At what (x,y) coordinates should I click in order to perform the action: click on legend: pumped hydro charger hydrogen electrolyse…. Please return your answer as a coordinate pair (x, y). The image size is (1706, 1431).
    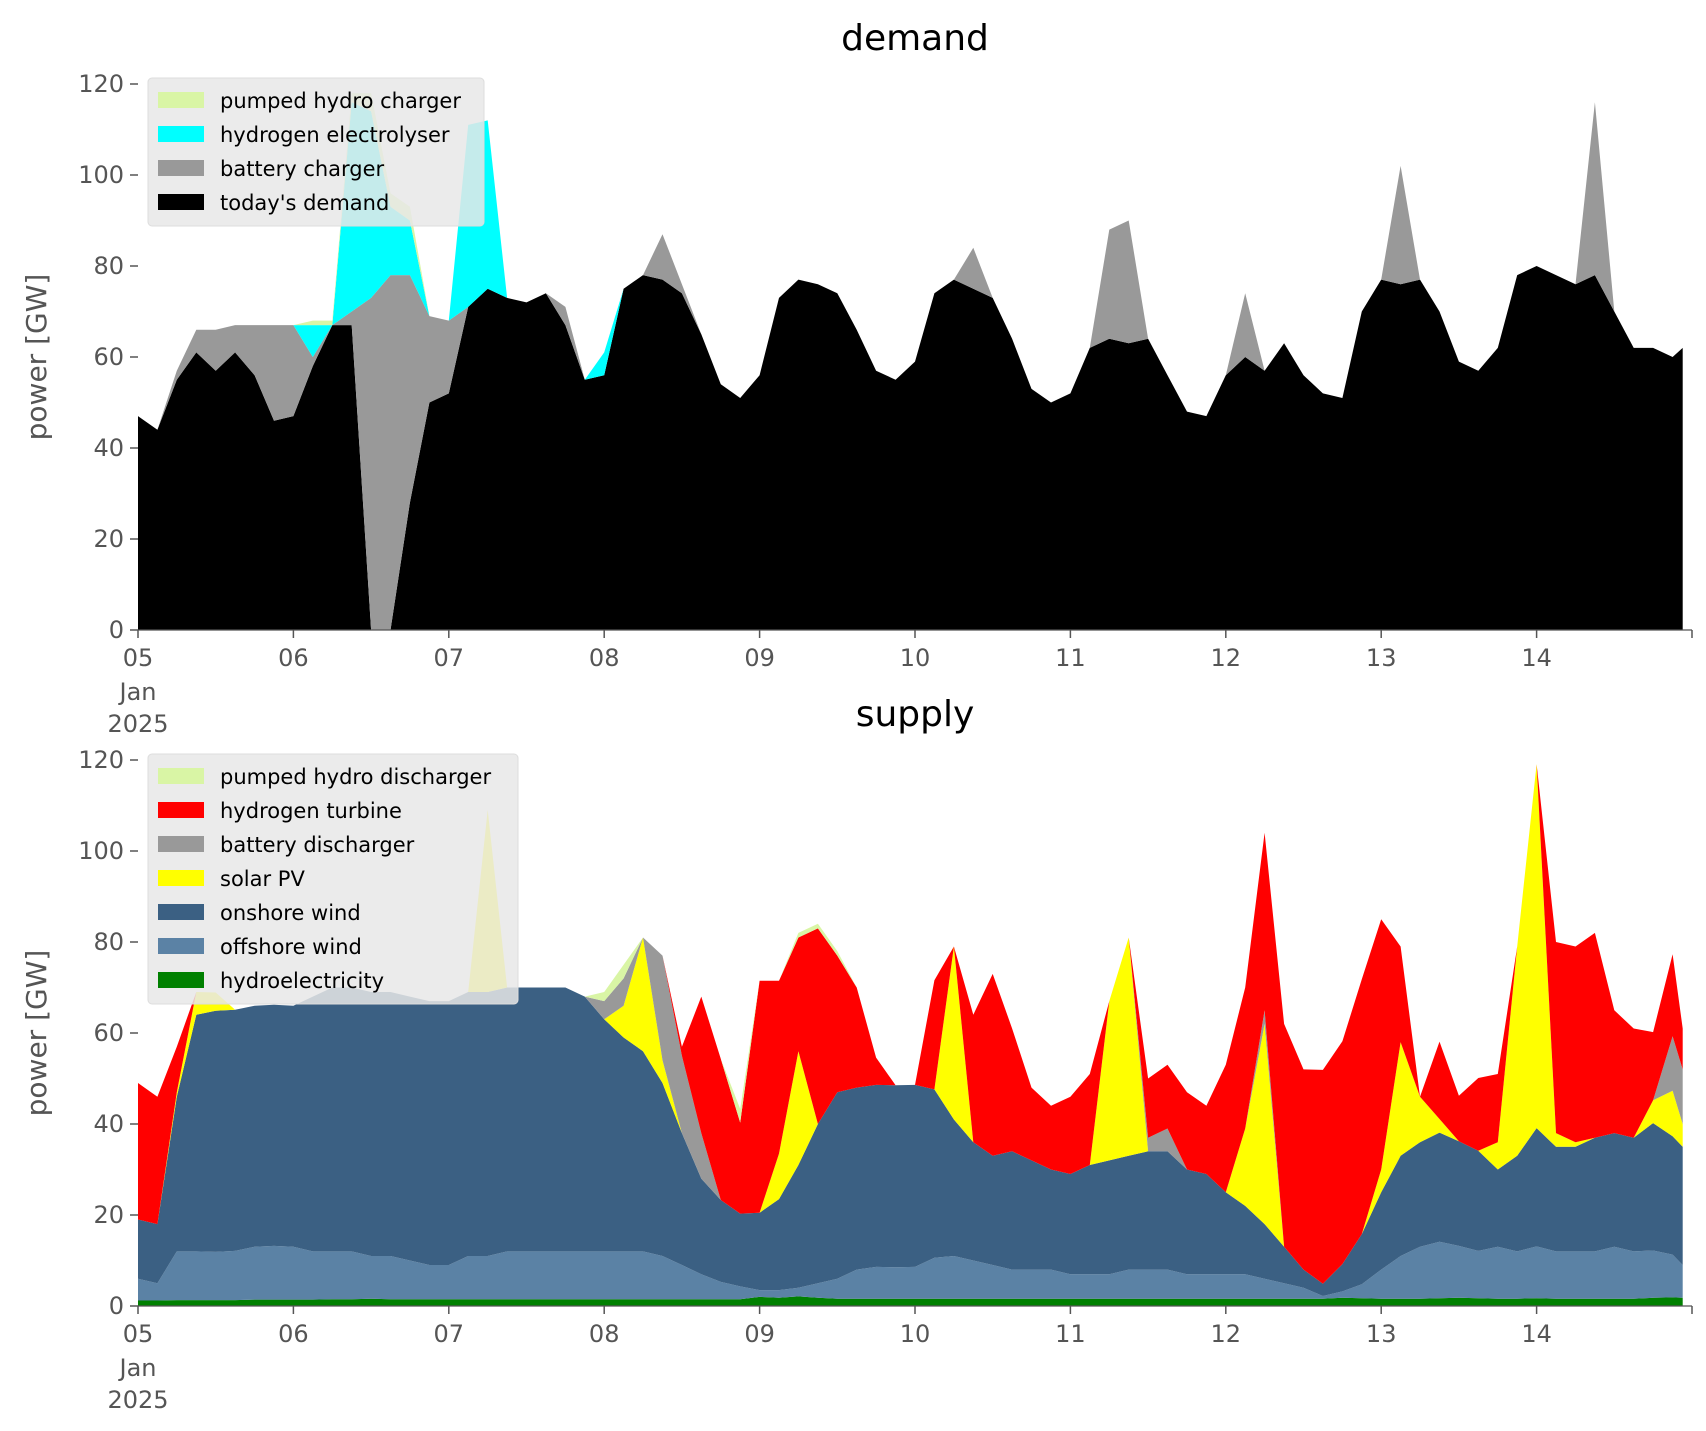
    Looking at the image, I should click on (316, 152).